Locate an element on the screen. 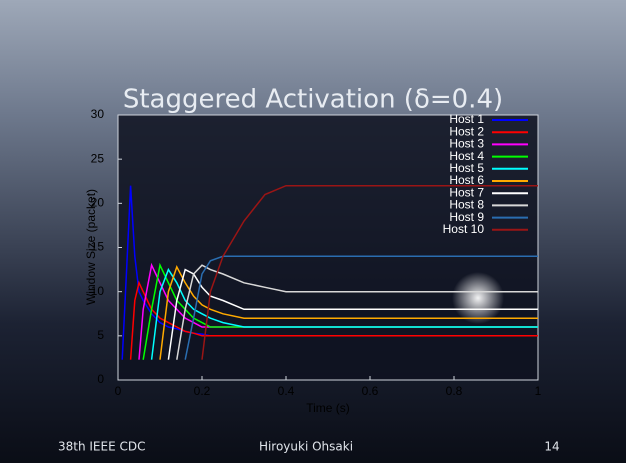 The width and height of the screenshot is (626, 467). chart-title: Staggered Activation (δ=0.4) is located at coordinates (313, 100).